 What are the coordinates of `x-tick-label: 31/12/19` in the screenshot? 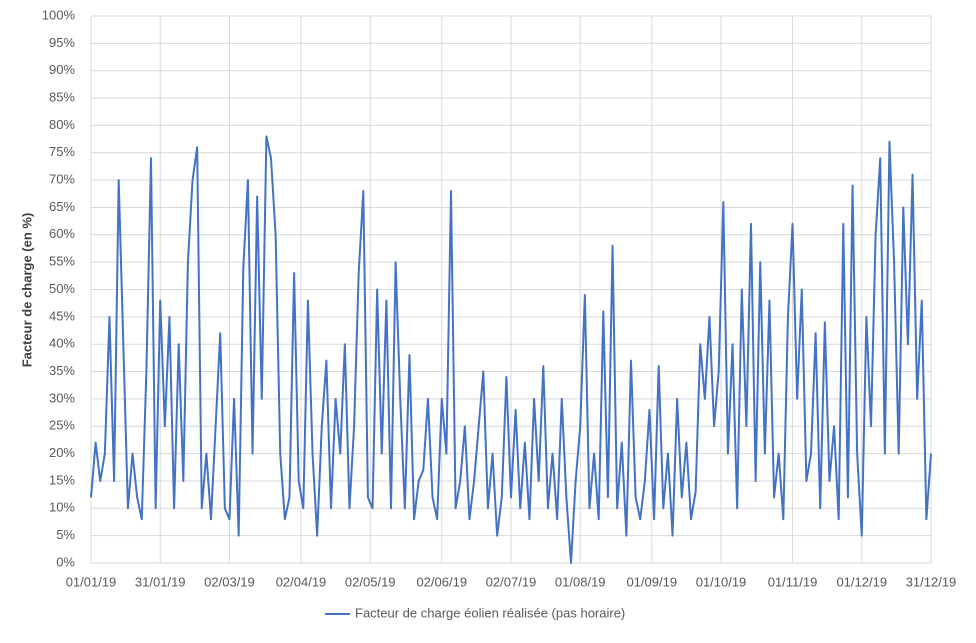 It's located at (931, 581).